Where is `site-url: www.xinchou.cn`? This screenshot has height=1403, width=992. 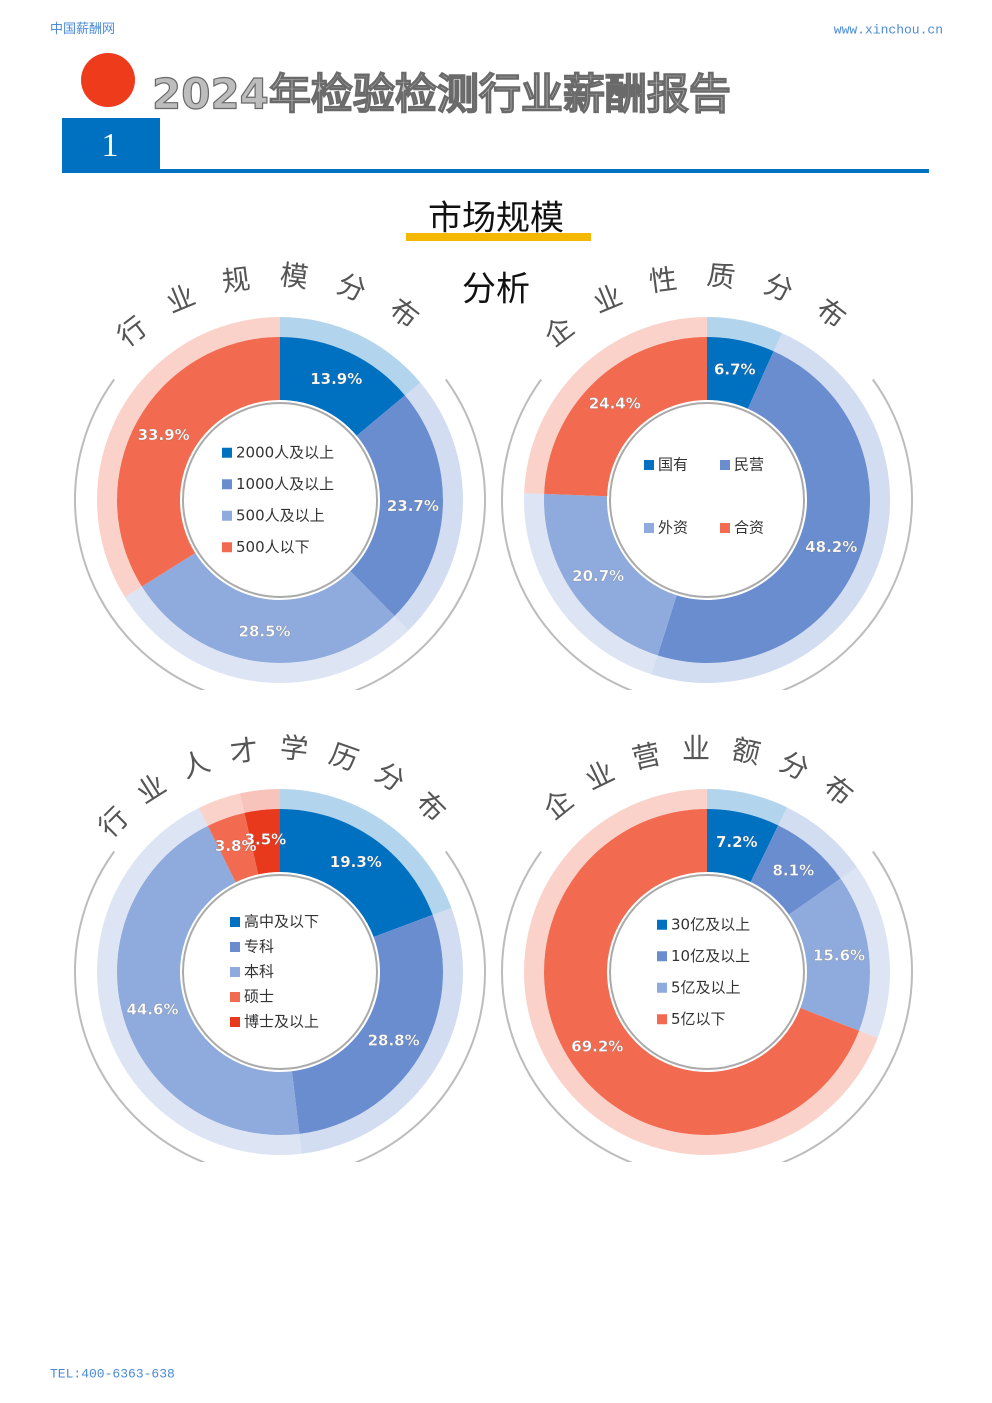
site-url: www.xinchou.cn is located at coordinates (888, 29).